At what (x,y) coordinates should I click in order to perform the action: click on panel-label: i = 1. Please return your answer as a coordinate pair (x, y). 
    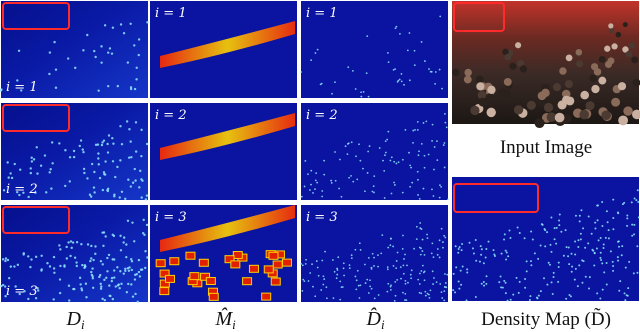
    Looking at the image, I should click on (171, 13).